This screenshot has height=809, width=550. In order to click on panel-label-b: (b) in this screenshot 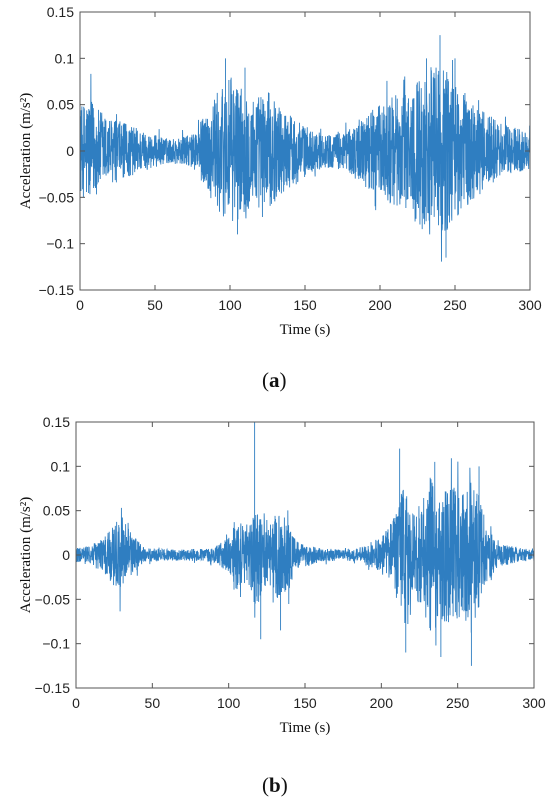, I will do `click(275, 785)`.